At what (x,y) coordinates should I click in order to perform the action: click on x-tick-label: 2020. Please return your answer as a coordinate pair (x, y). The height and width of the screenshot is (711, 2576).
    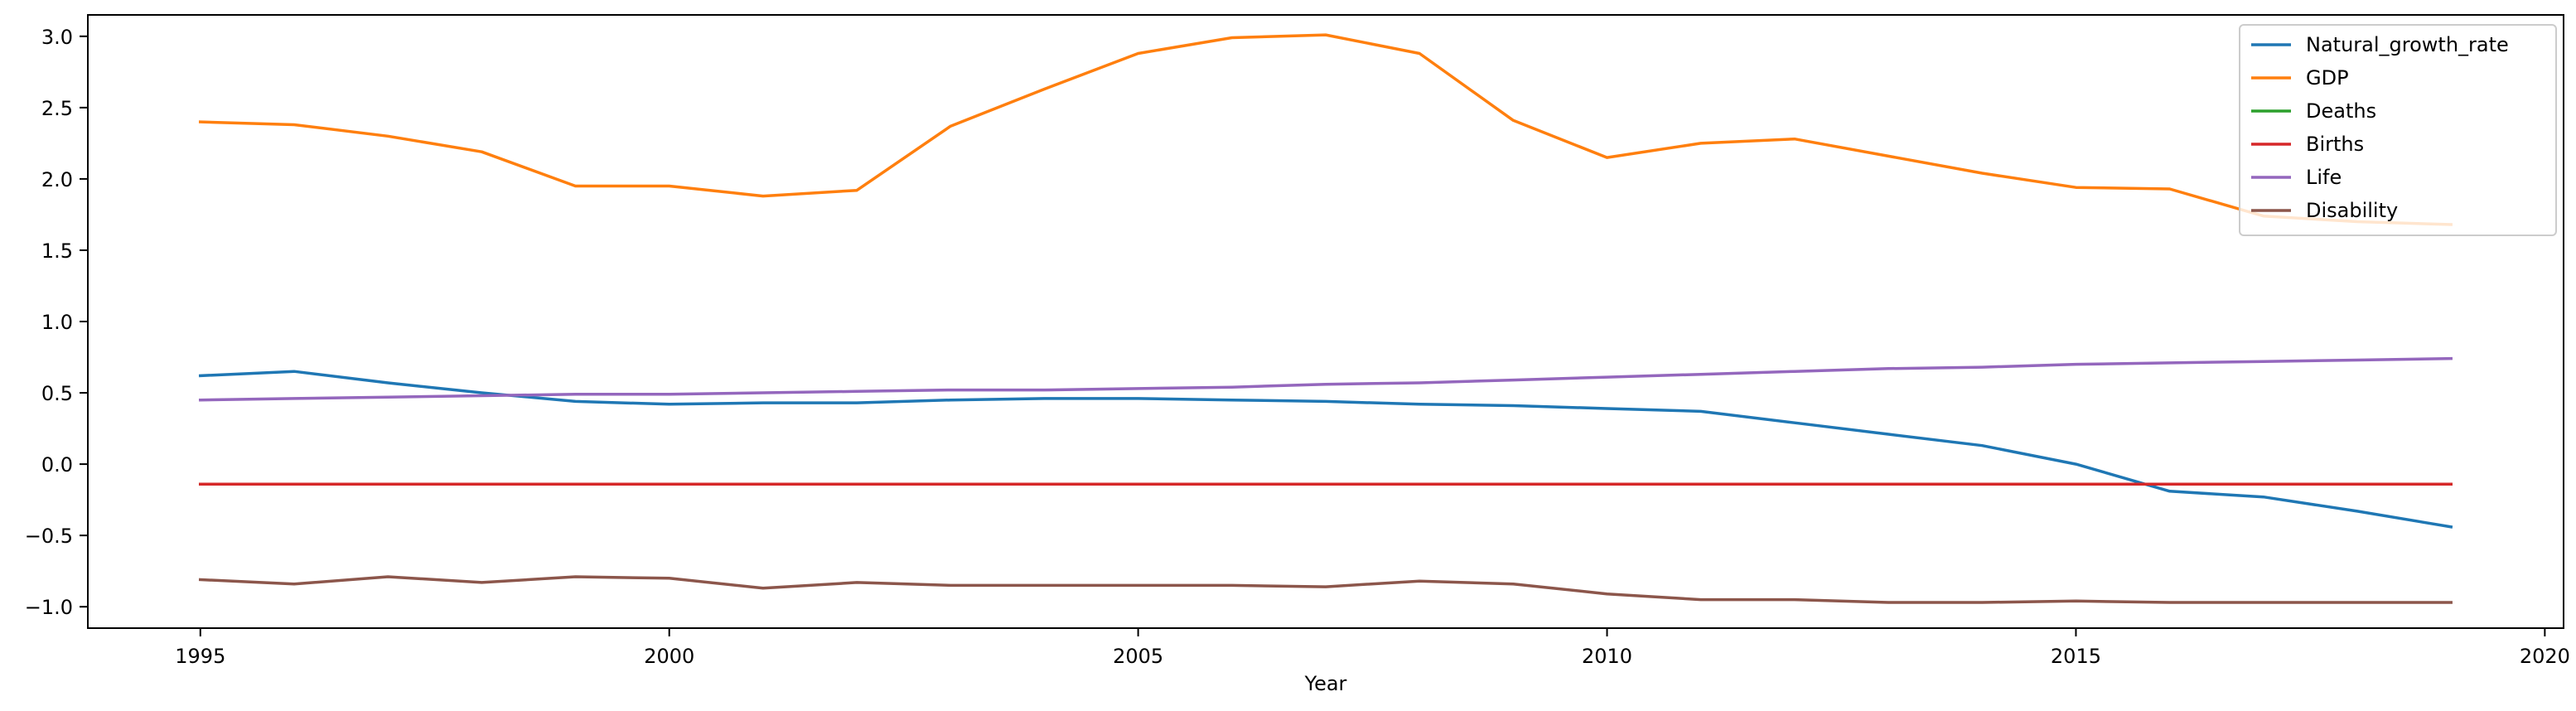
    Looking at the image, I should click on (2545, 656).